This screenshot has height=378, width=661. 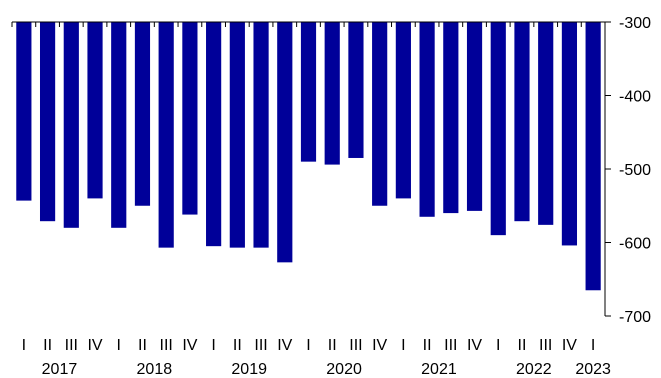 What do you see at coordinates (60, 369) in the screenshot?
I see `x-tick-label-year: 2017` at bounding box center [60, 369].